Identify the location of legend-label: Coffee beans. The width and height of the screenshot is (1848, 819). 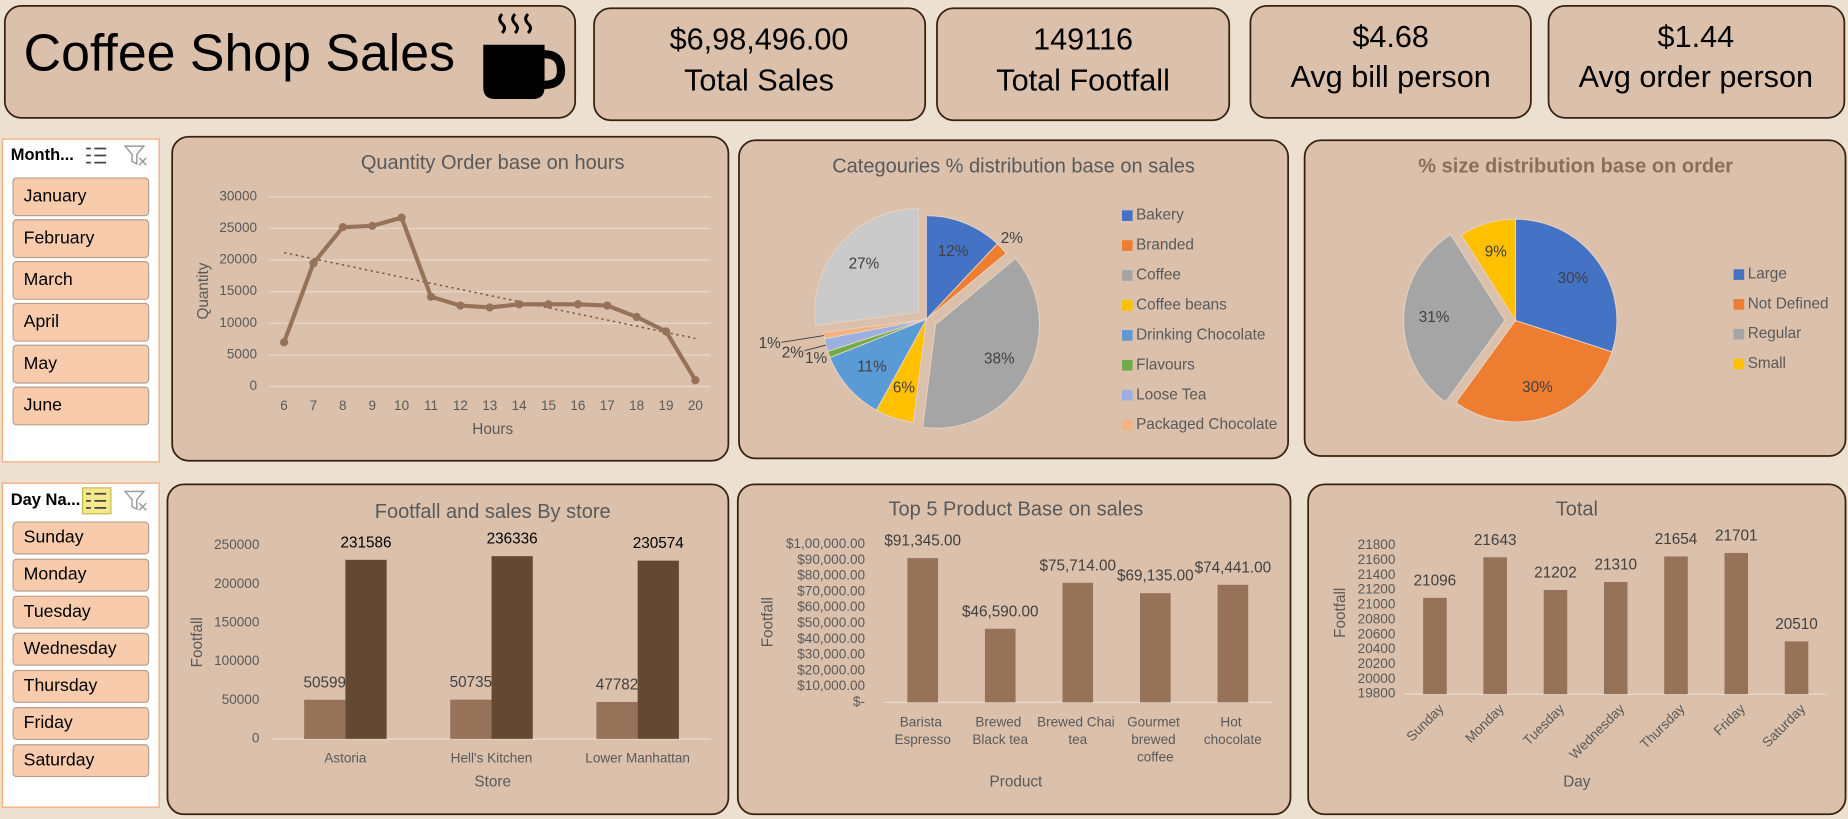
(1181, 304).